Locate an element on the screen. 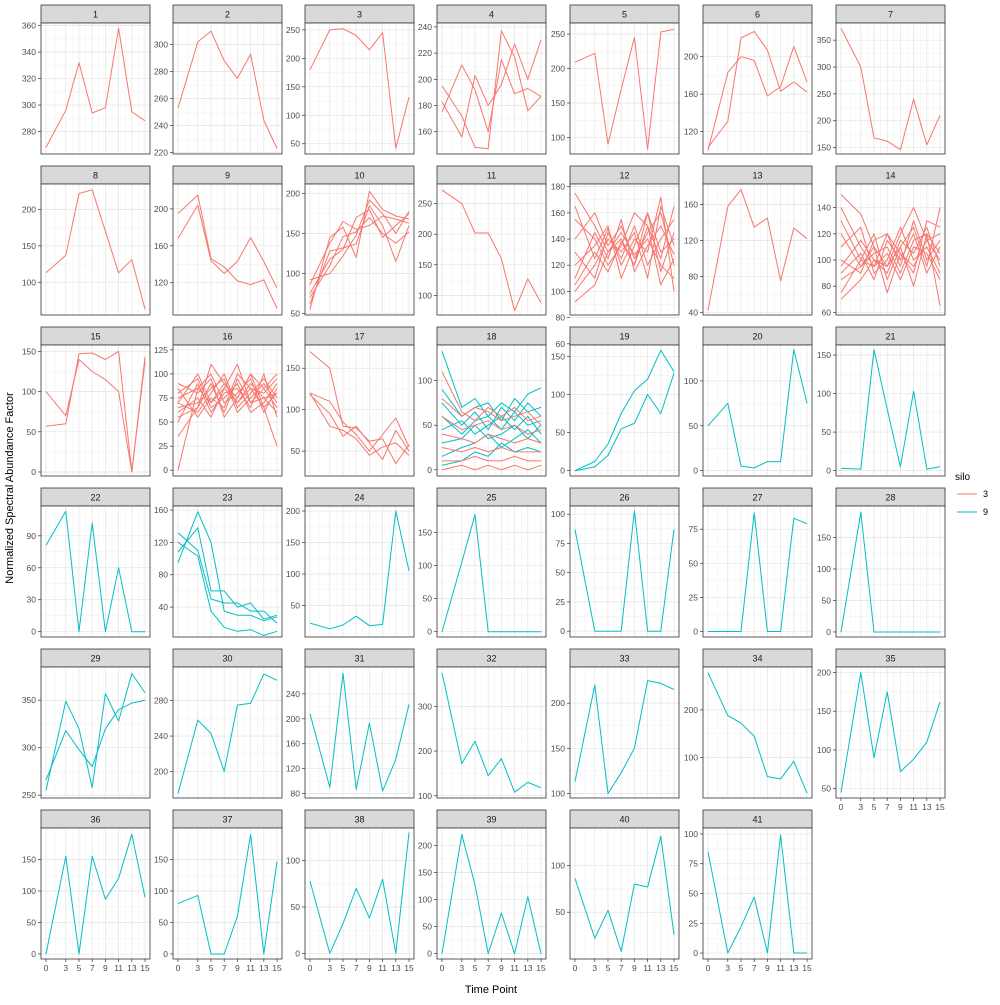 The width and height of the screenshot is (1000, 1005). facet-panel-17: 17 50 100 150 is located at coordinates (350, 401).